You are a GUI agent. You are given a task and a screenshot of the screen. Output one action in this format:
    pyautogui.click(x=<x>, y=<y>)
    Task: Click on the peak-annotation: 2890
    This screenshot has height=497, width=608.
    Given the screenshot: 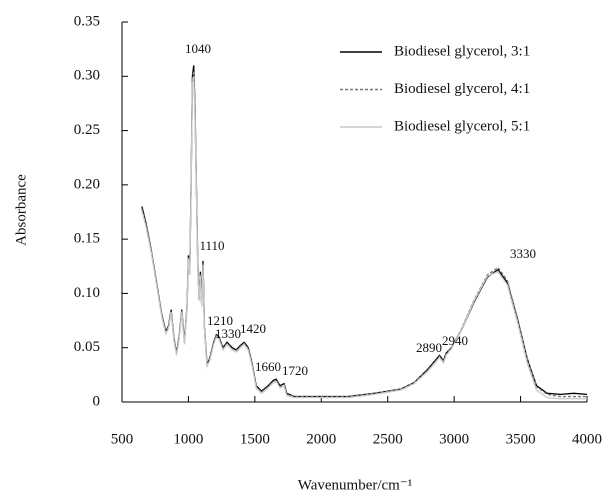 What is the action you would take?
    pyautogui.click(x=429, y=347)
    